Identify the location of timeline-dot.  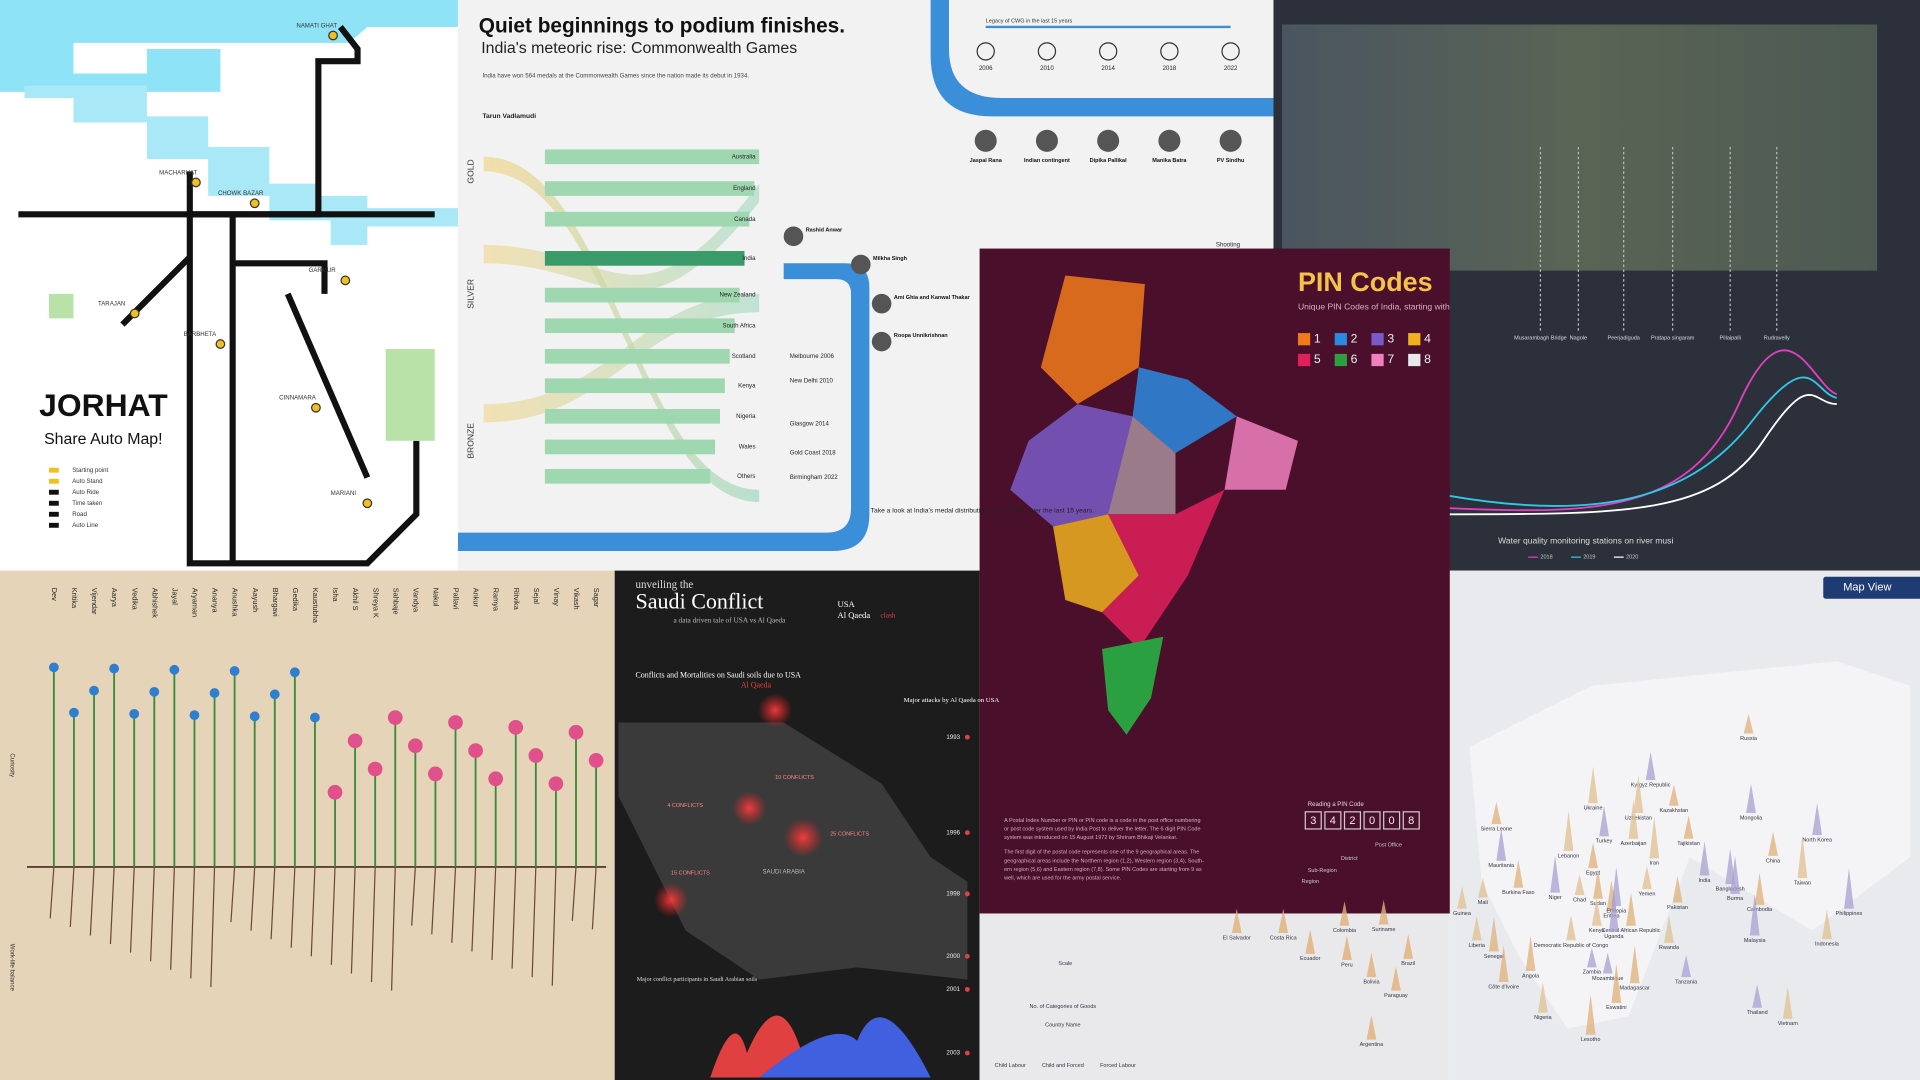
(967, 833).